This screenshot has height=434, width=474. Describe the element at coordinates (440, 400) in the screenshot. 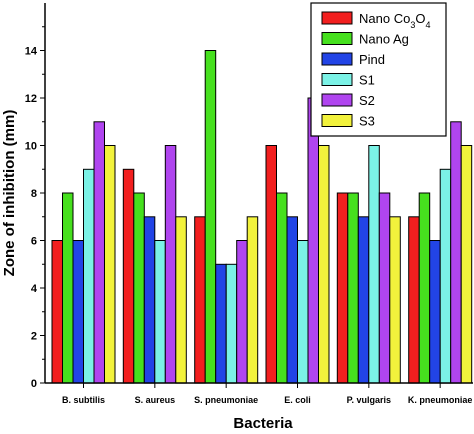

I see `x-tick-label: K. pneumoniae` at that location.